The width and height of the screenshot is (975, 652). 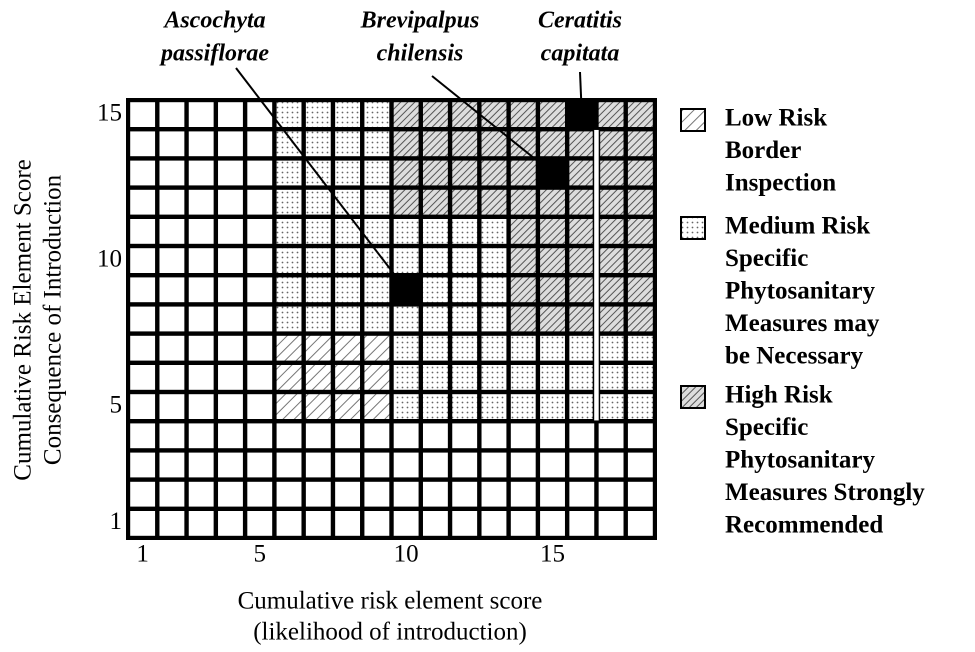 What do you see at coordinates (766, 427) in the screenshot?
I see `legend-text: Specific` at bounding box center [766, 427].